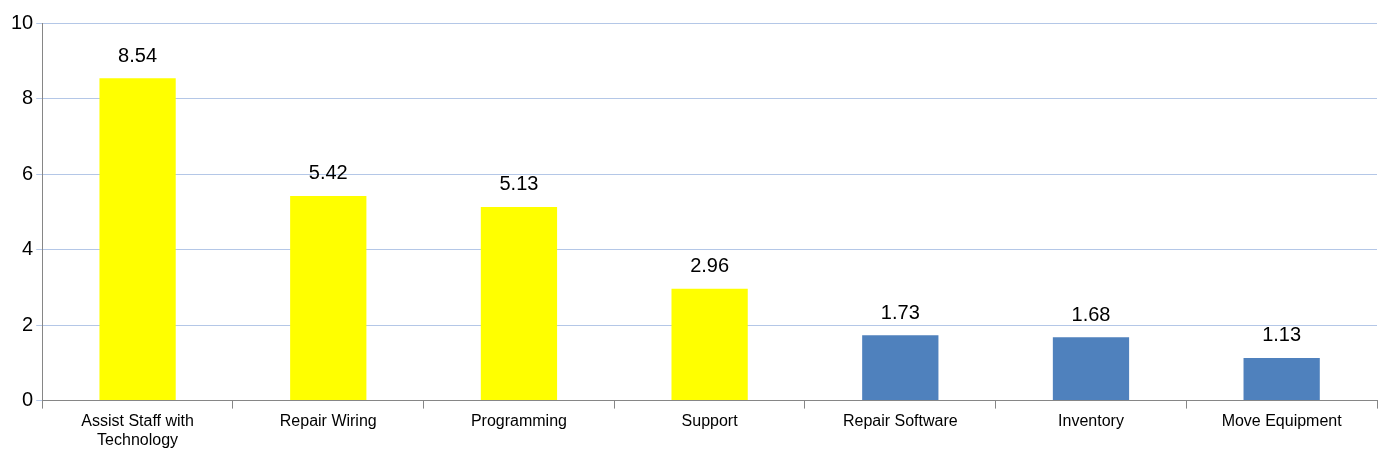 Image resolution: width=1395 pixels, height=461 pixels. Describe the element at coordinates (710, 420) in the screenshot. I see `x-tick-label: Support` at that location.